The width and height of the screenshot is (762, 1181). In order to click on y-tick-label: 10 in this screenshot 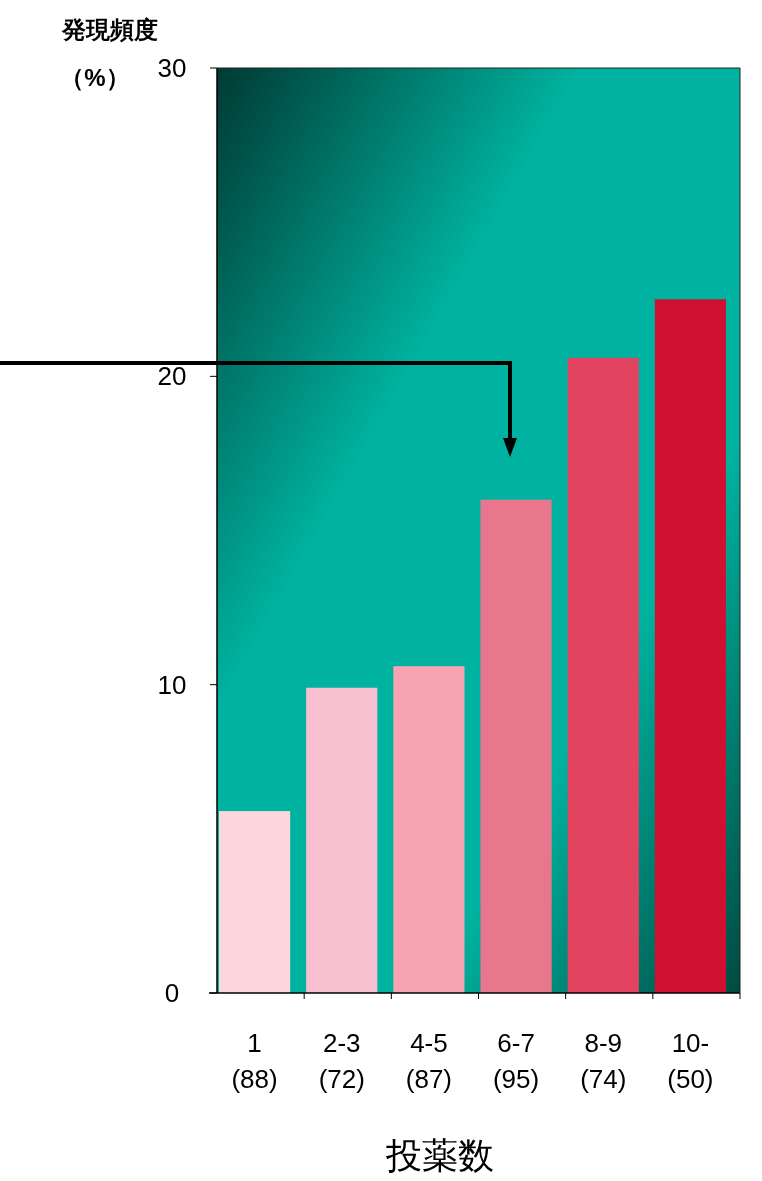, I will do `click(172, 684)`.